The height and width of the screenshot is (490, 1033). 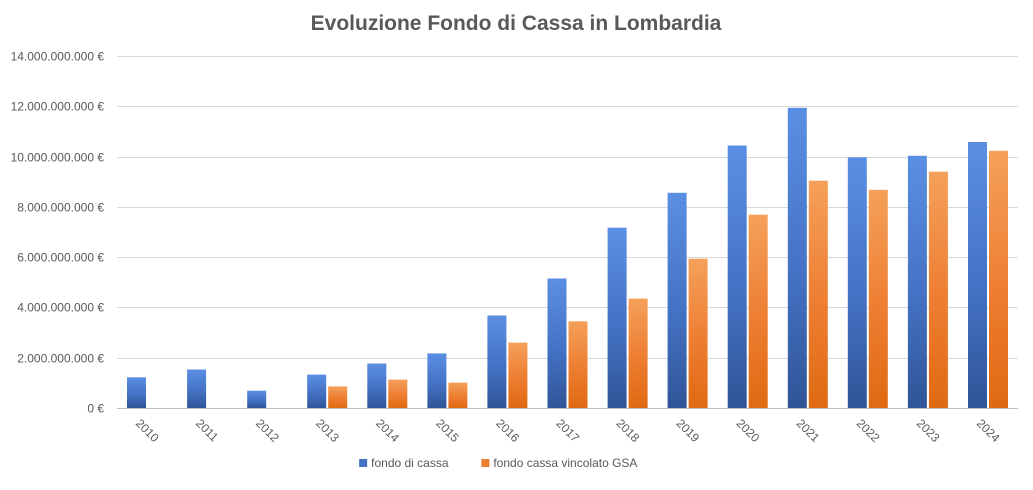 What do you see at coordinates (857, 282) in the screenshot?
I see `bar-fondo-di-cassa-2022` at bounding box center [857, 282].